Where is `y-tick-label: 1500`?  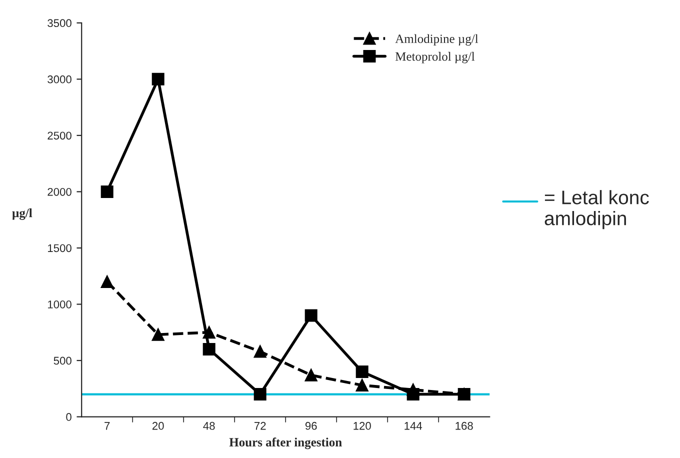
y-tick-label: 1500 is located at coordinates (60, 248).